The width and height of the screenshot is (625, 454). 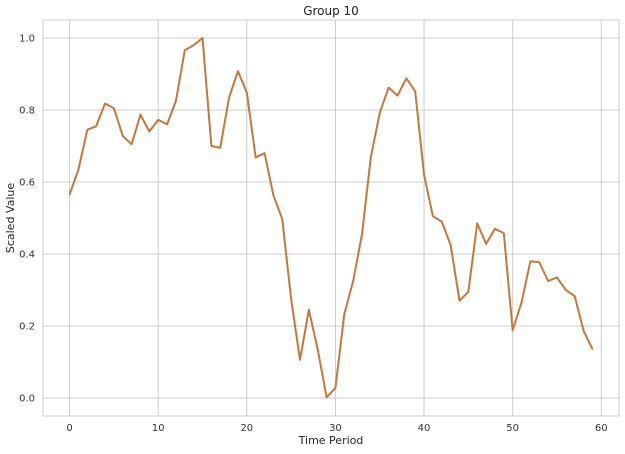 I want to click on y-tick-label: 0.8, so click(x=27, y=111).